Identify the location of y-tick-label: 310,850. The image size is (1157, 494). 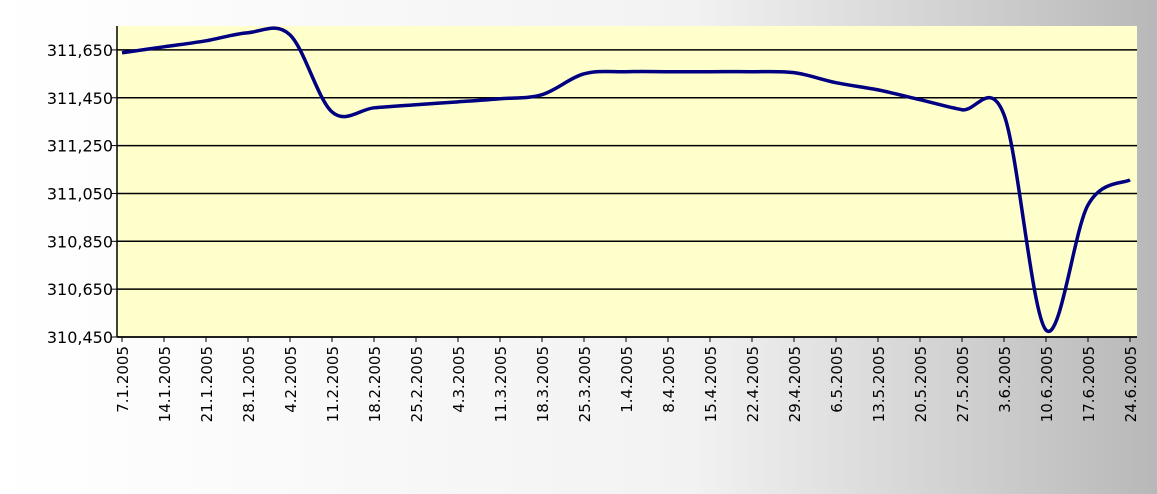
(80, 241).